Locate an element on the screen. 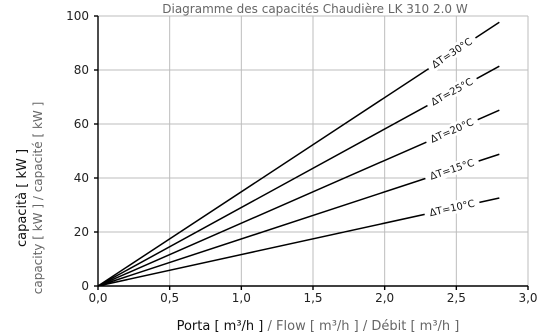  y-tick-label: 60 is located at coordinates (81, 124).